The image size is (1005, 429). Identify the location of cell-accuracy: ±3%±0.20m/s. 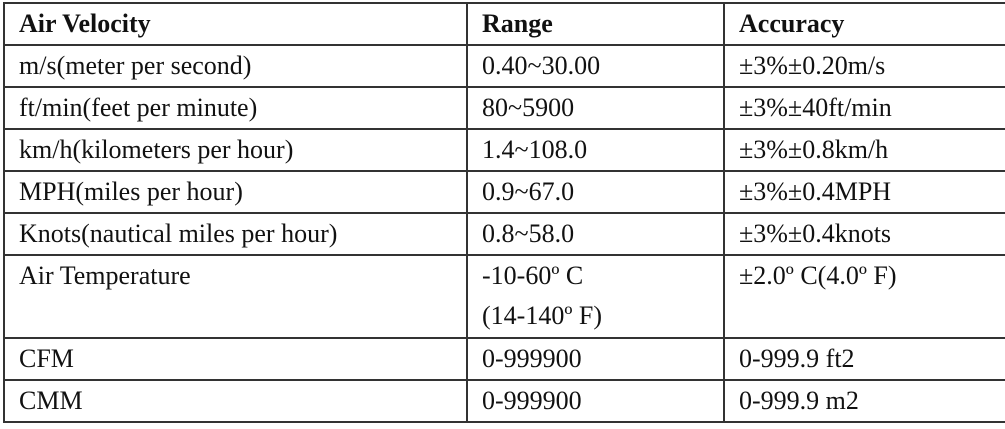
(864, 66).